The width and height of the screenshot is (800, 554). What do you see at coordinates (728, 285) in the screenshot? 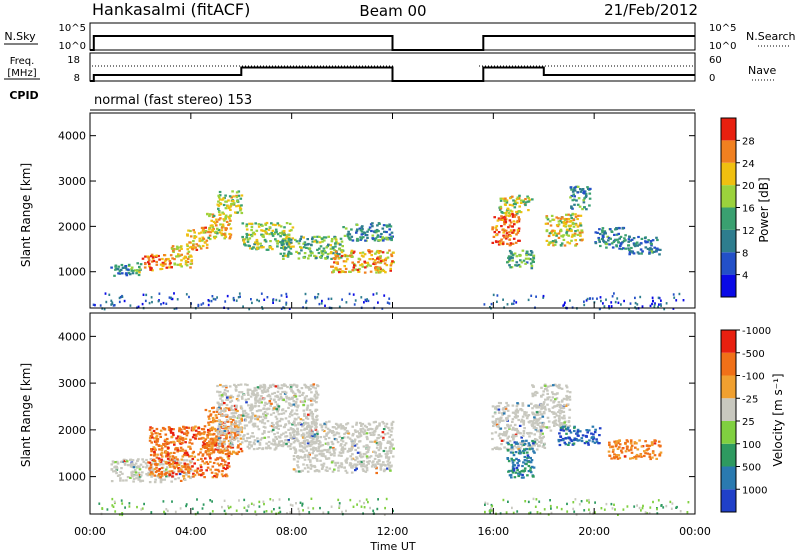
I see `colorbar-swatch` at bounding box center [728, 285].